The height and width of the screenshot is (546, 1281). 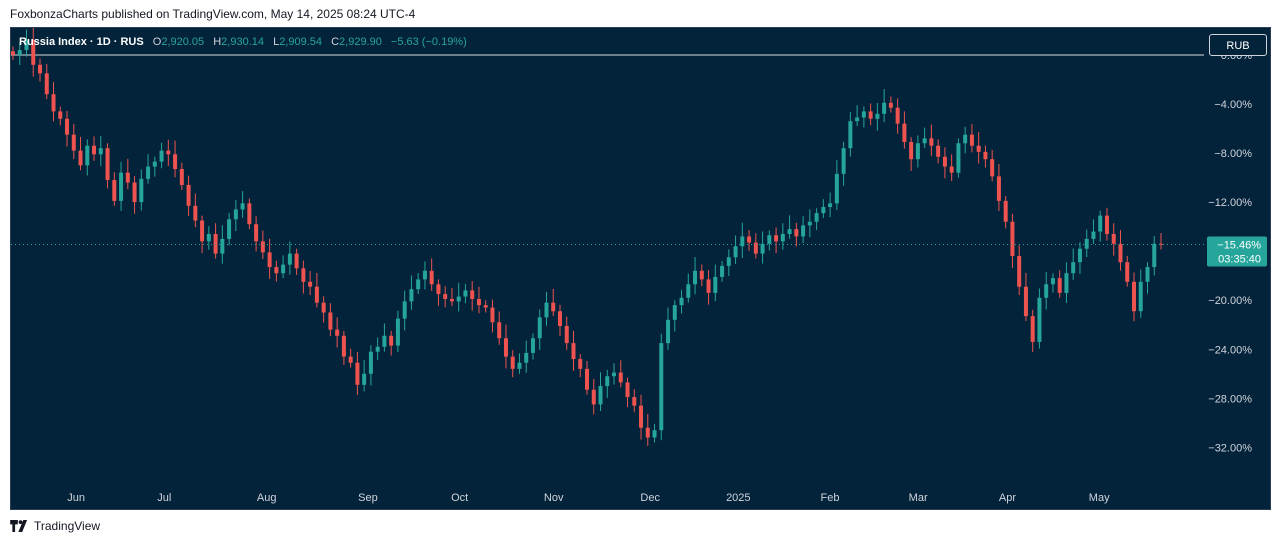 What do you see at coordinates (1099, 498) in the screenshot?
I see `x-tick-label: May` at bounding box center [1099, 498].